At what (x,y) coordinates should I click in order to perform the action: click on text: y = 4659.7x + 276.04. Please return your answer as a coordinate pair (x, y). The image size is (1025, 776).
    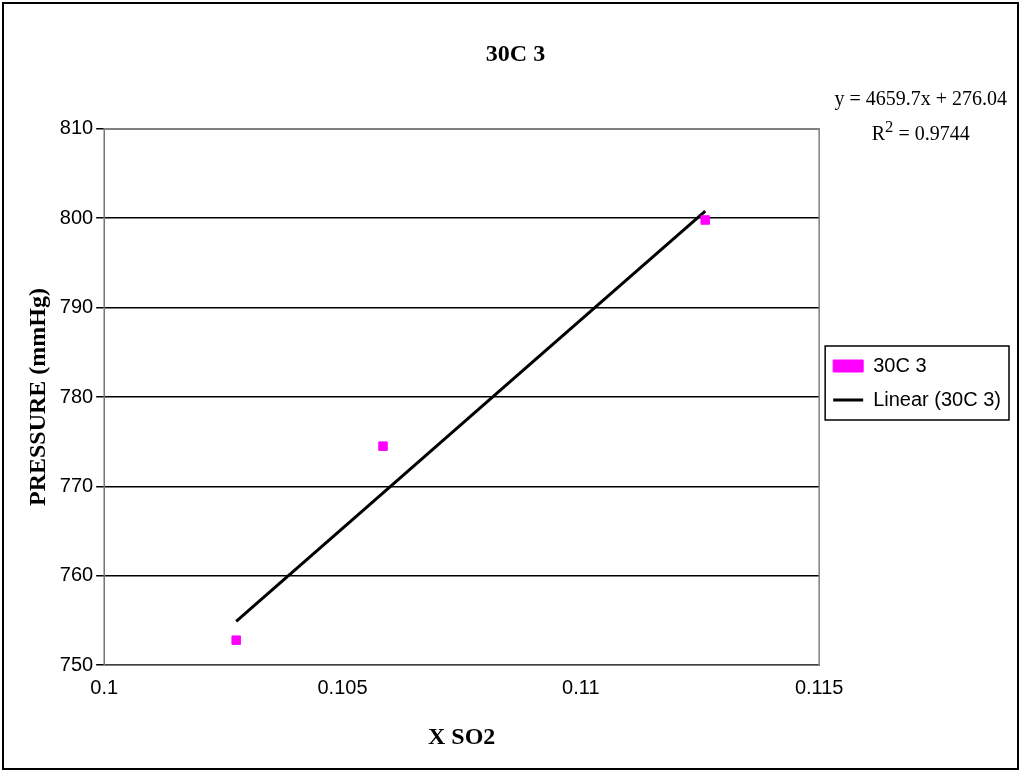
    Looking at the image, I should click on (920, 99).